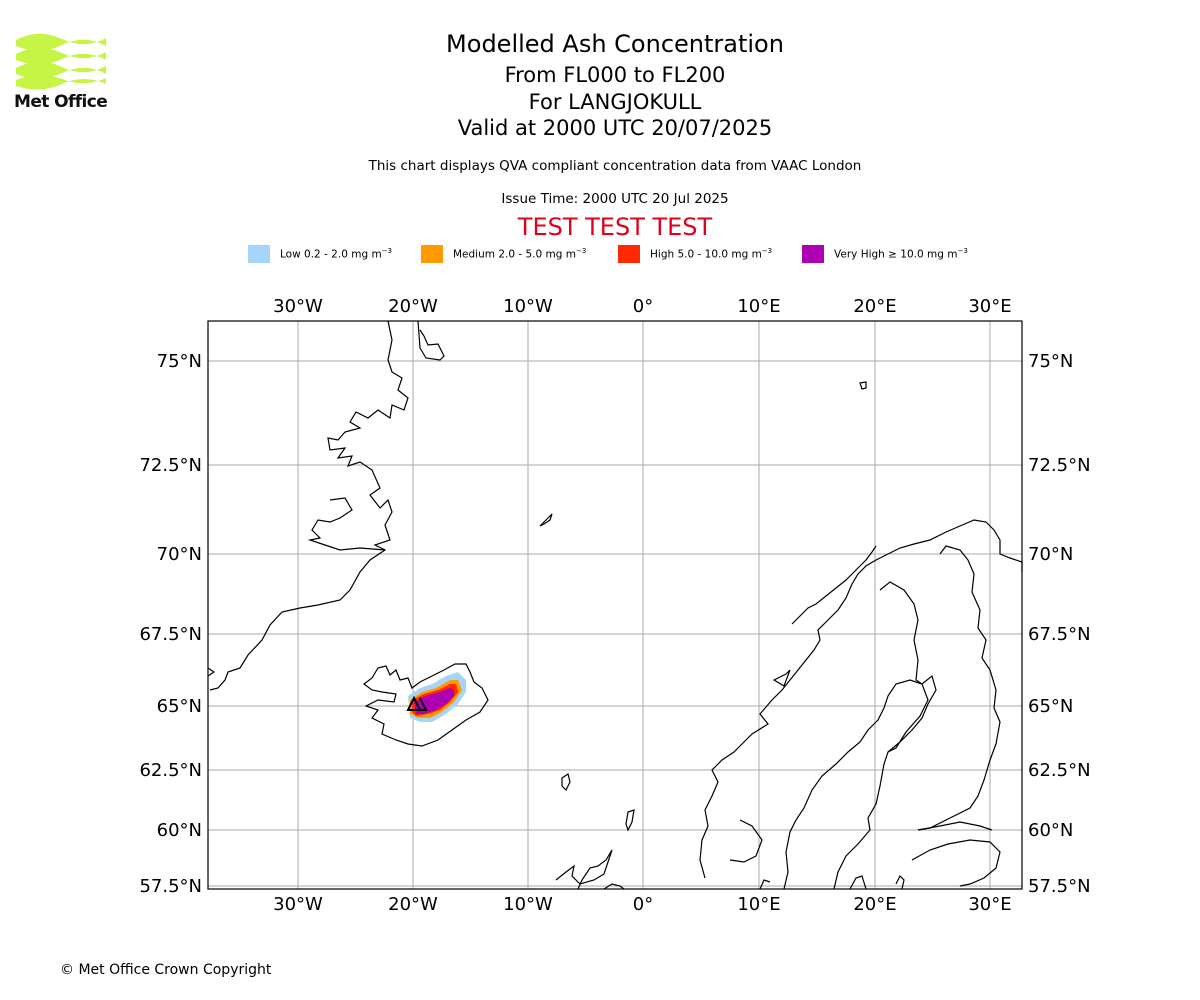  What do you see at coordinates (432, 254) in the screenshot?
I see `legend-swatch-medium` at bounding box center [432, 254].